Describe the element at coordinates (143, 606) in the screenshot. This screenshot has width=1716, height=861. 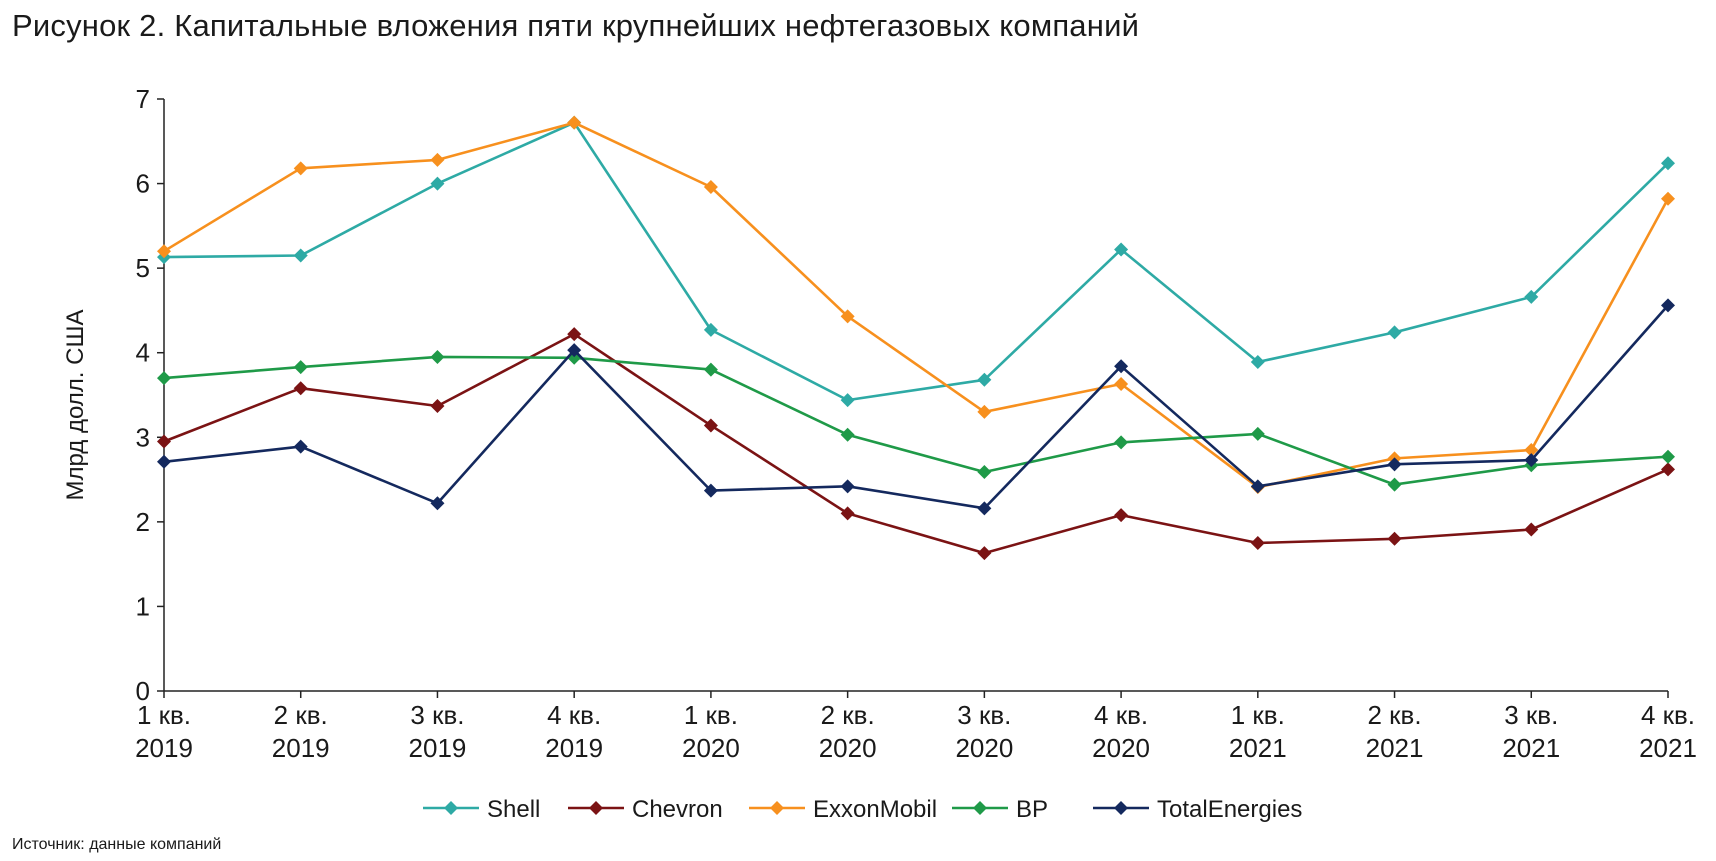
I see `y-tick-label: 1` at that location.